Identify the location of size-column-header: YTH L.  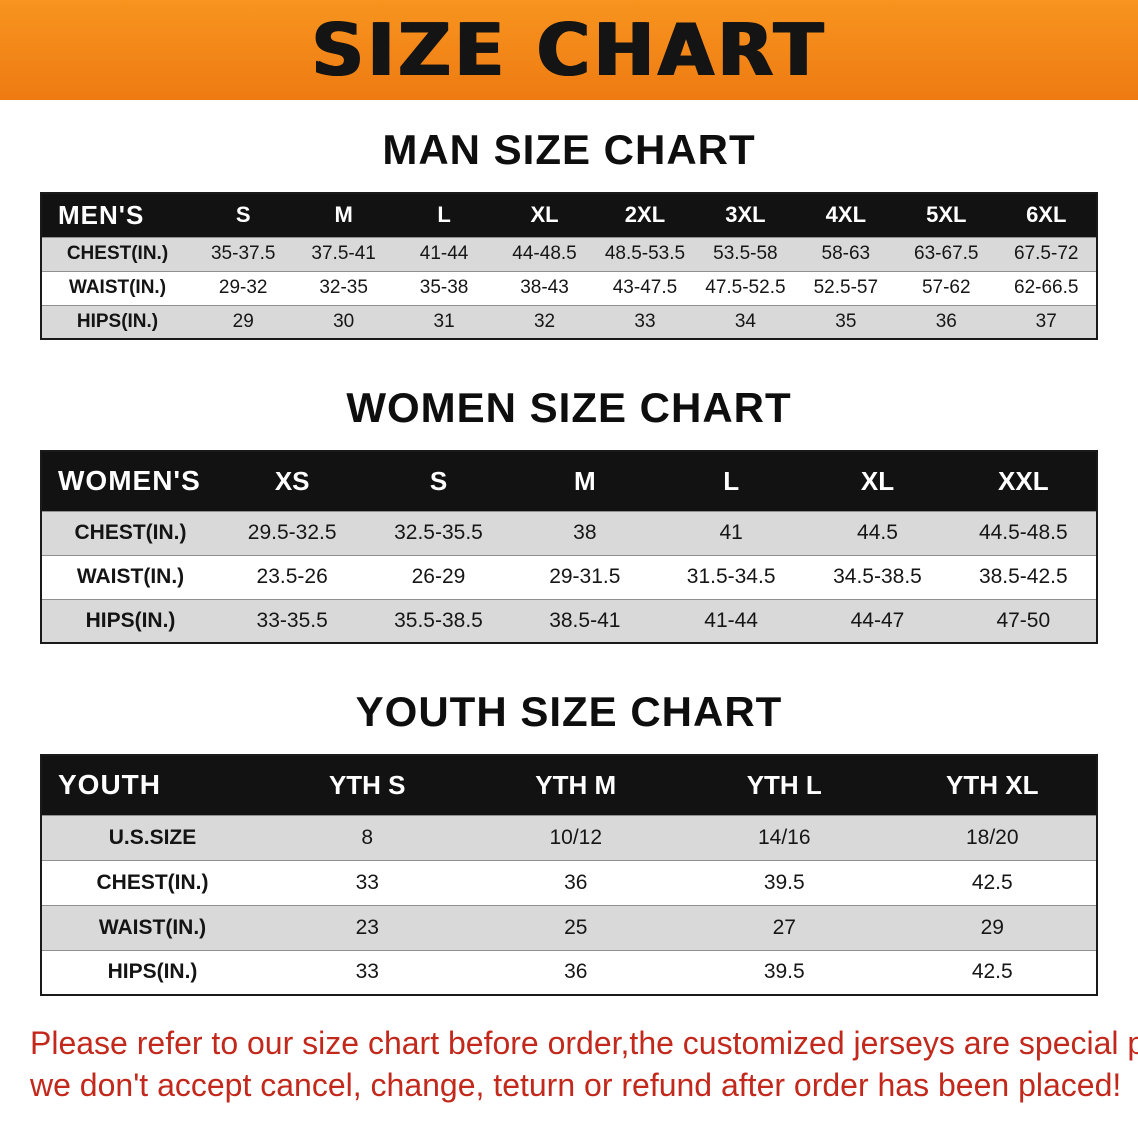
(784, 785).